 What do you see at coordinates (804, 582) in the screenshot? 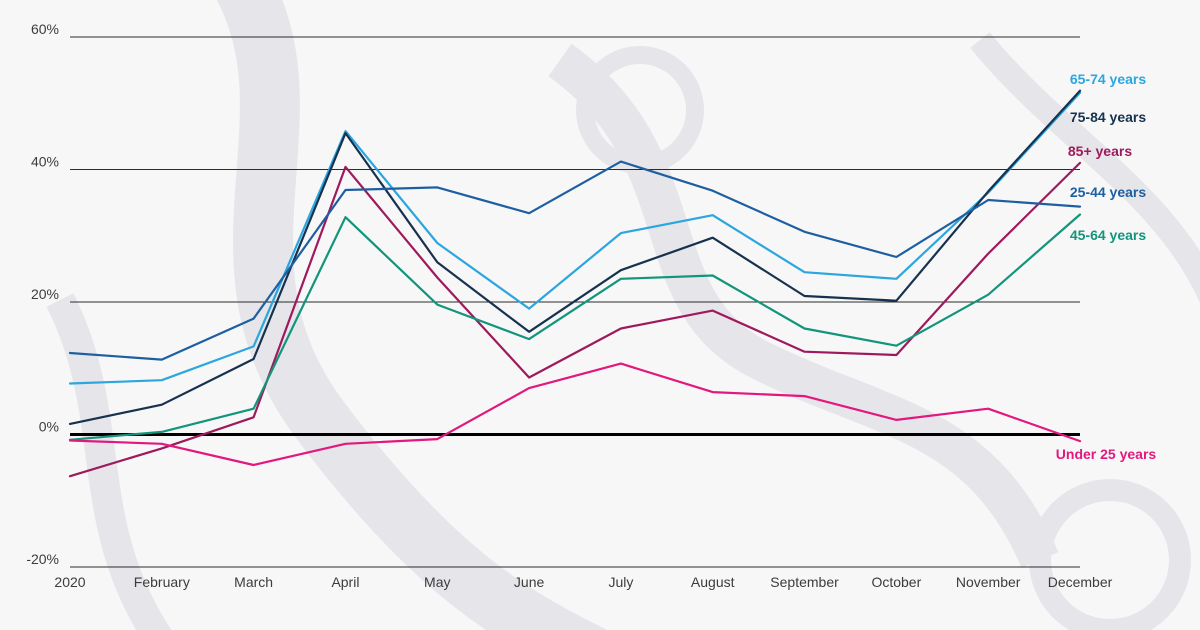
I see `x-tick-label: September` at bounding box center [804, 582].